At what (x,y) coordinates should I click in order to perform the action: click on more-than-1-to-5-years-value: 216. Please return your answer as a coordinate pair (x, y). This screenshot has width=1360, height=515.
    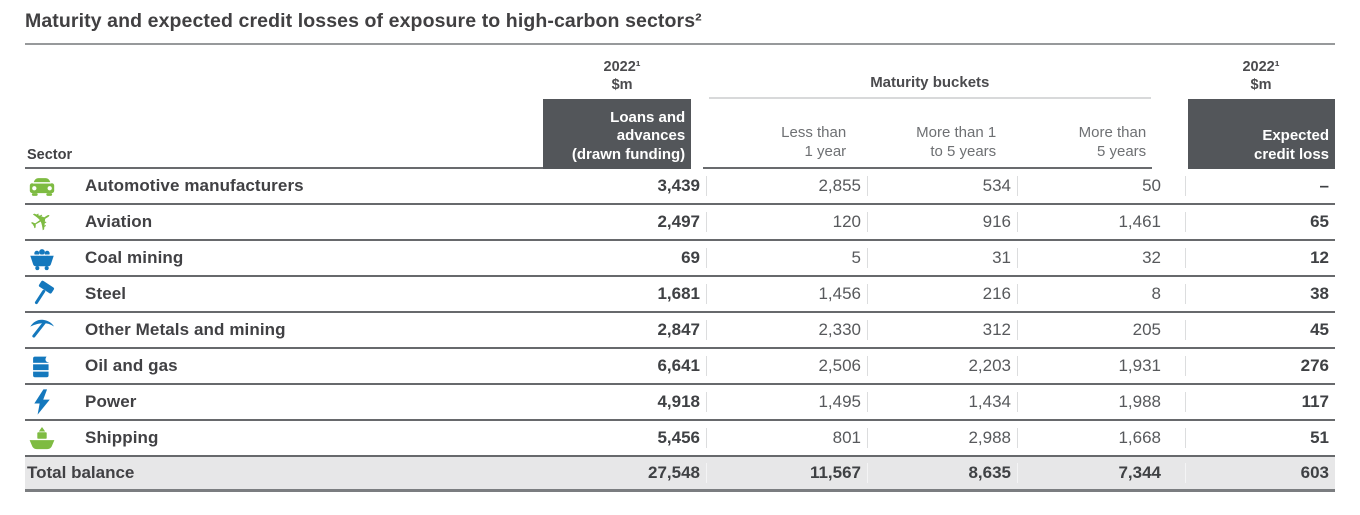
    Looking at the image, I should click on (942, 294).